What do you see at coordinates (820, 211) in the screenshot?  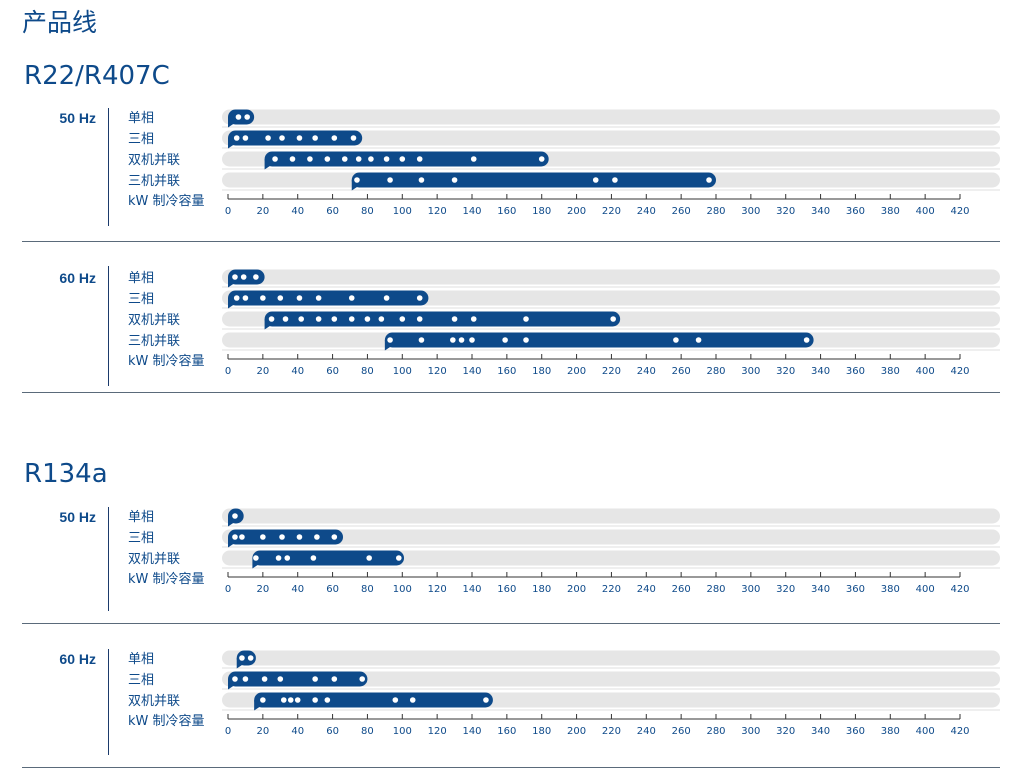 I see `x-tick-label: 340` at bounding box center [820, 211].